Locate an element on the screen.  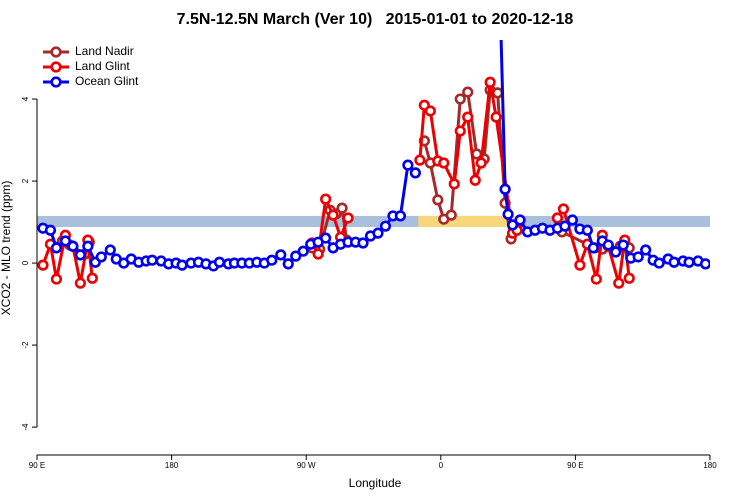
y-tick-label: -2 is located at coordinates (25, 345).